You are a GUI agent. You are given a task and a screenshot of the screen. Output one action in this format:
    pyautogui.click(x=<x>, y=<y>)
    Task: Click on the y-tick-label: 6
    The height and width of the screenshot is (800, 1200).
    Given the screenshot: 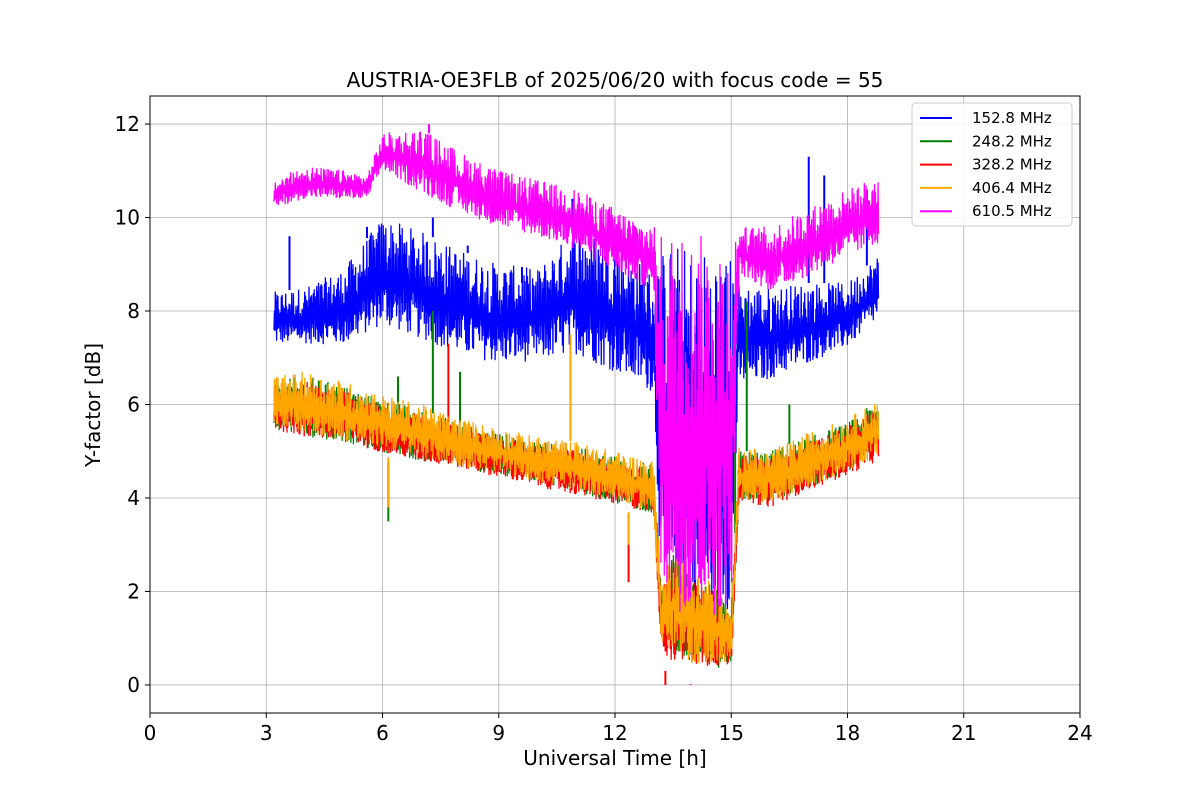 What is the action you would take?
    pyautogui.click(x=133, y=405)
    